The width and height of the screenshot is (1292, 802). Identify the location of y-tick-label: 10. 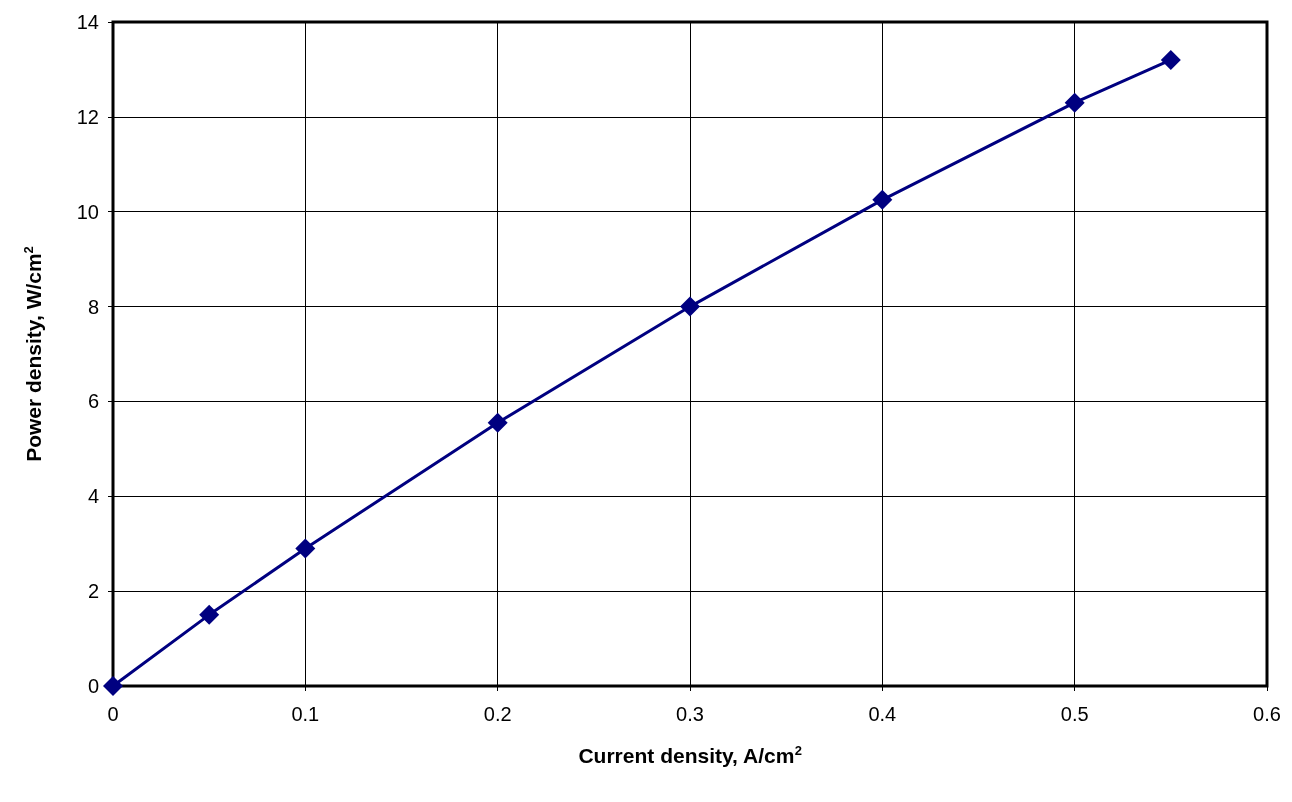
(87, 211).